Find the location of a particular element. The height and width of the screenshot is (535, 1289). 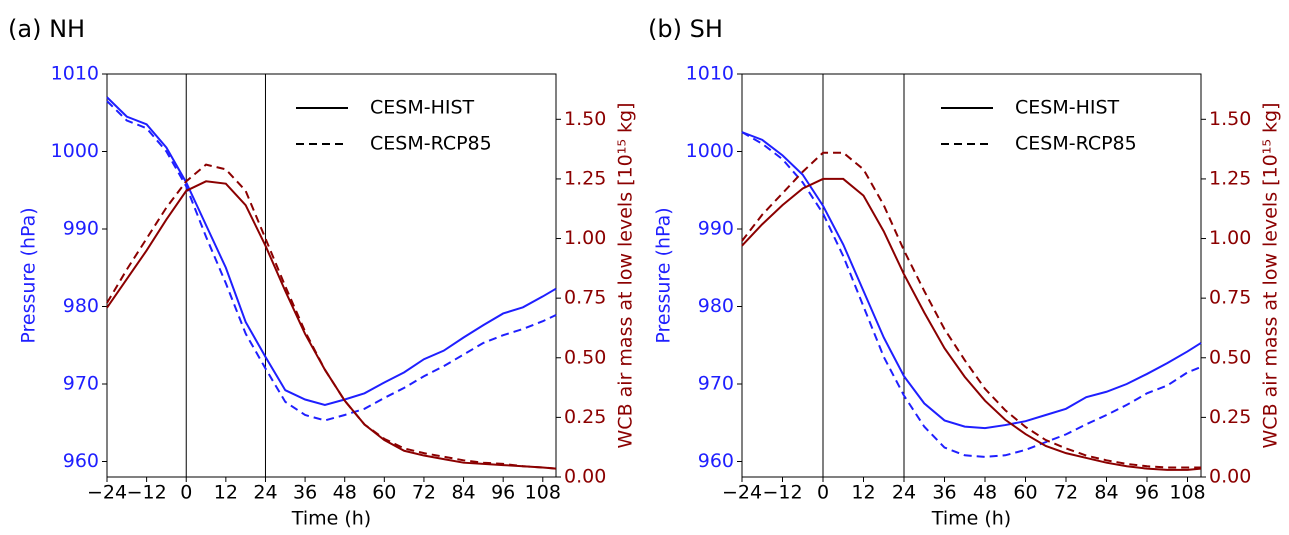

panel-title: (a) NH is located at coordinates (46, 29).